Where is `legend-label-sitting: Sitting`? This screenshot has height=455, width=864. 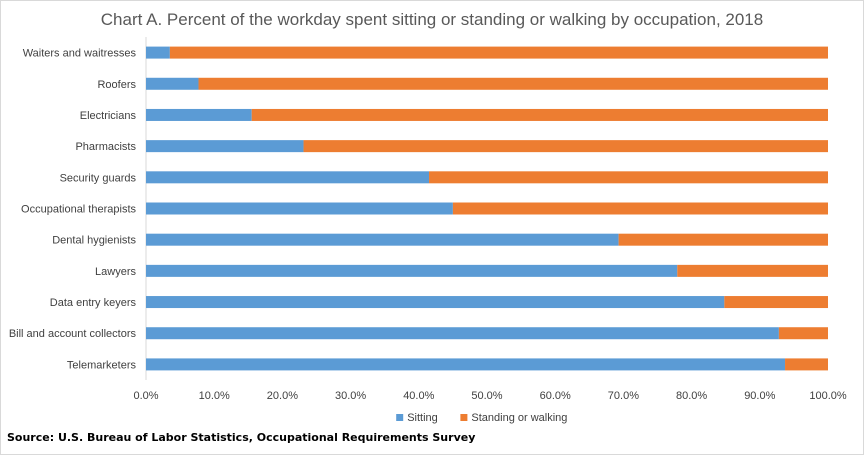
legend-label-sitting: Sitting is located at coordinates (422, 418).